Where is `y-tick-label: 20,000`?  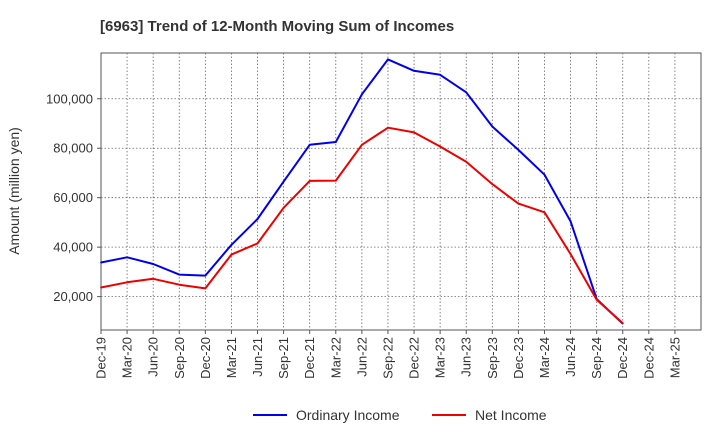
y-tick-label: 20,000 is located at coordinates (73, 296).